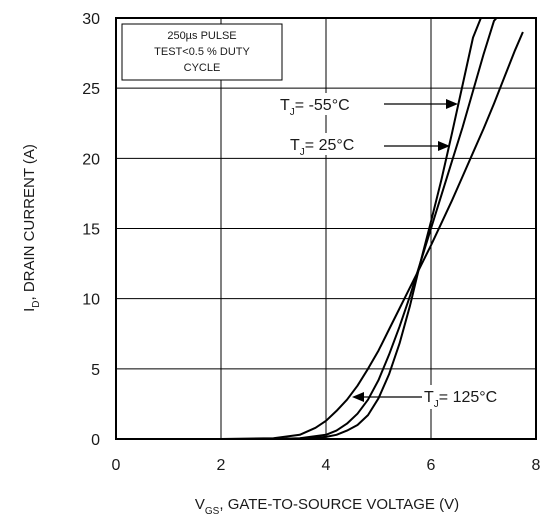  What do you see at coordinates (327, 506) in the screenshot?
I see `x-axis-title: VGS, GATE-TO-SOURCE VOLTAGE (V)` at bounding box center [327, 506].